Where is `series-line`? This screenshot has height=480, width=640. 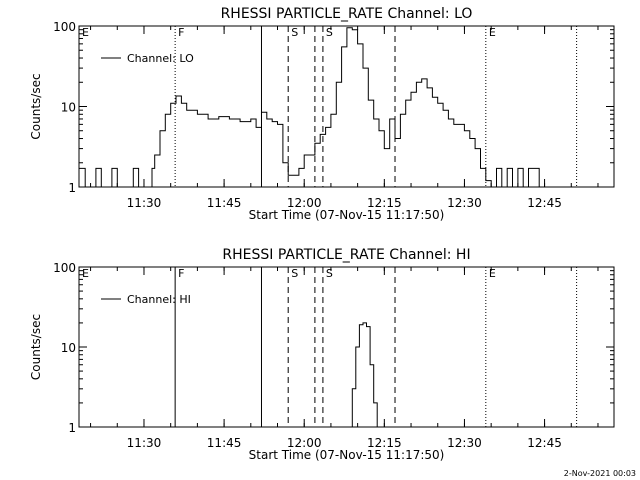
series-line is located at coordinates (363, 375).